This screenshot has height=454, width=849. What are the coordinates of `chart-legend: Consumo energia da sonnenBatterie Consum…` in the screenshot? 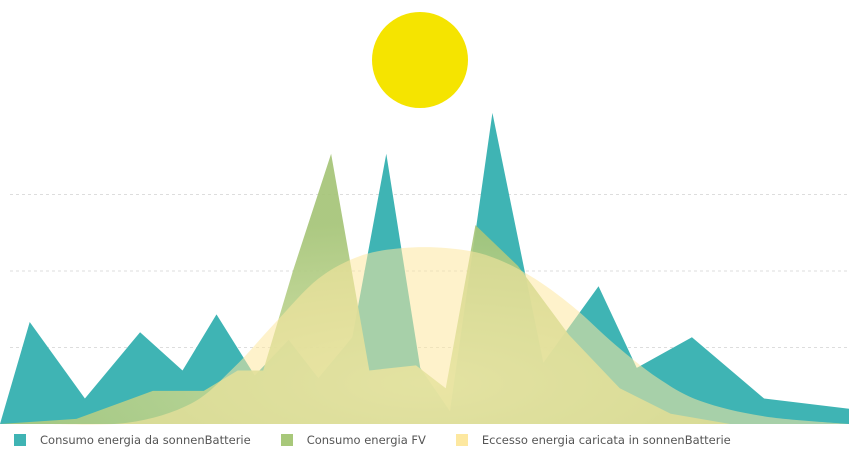 It's located at (387, 440).